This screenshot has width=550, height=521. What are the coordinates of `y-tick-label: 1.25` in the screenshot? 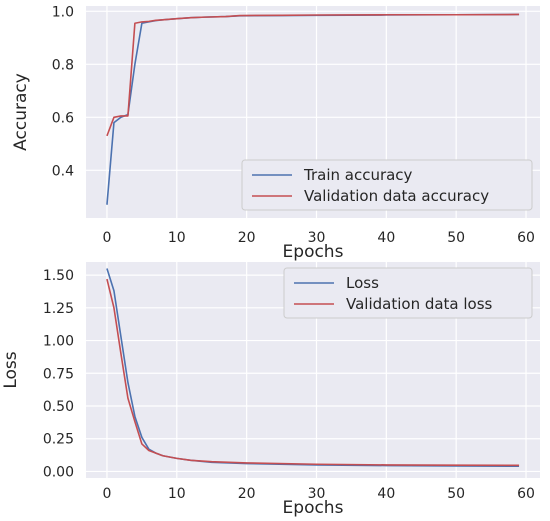 It's located at (58, 309).